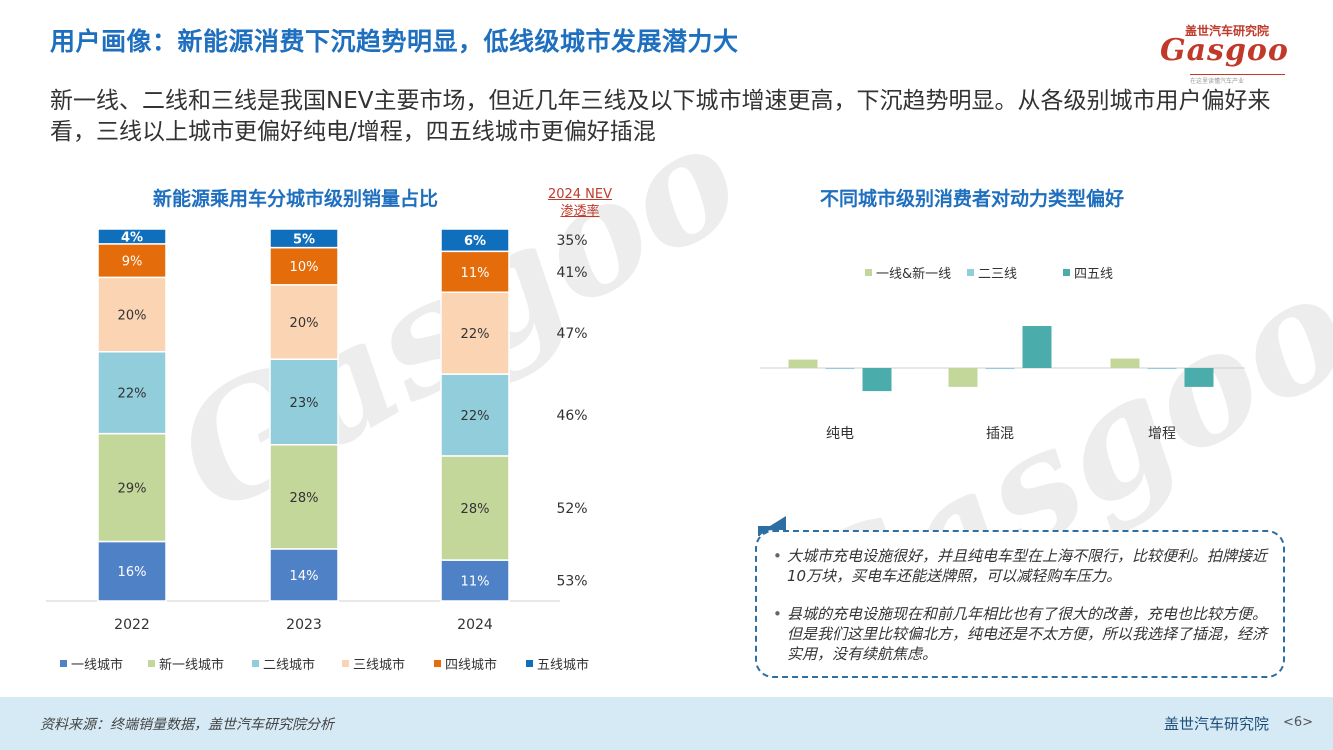  I want to click on legend-label: 一线城市, so click(97, 665).